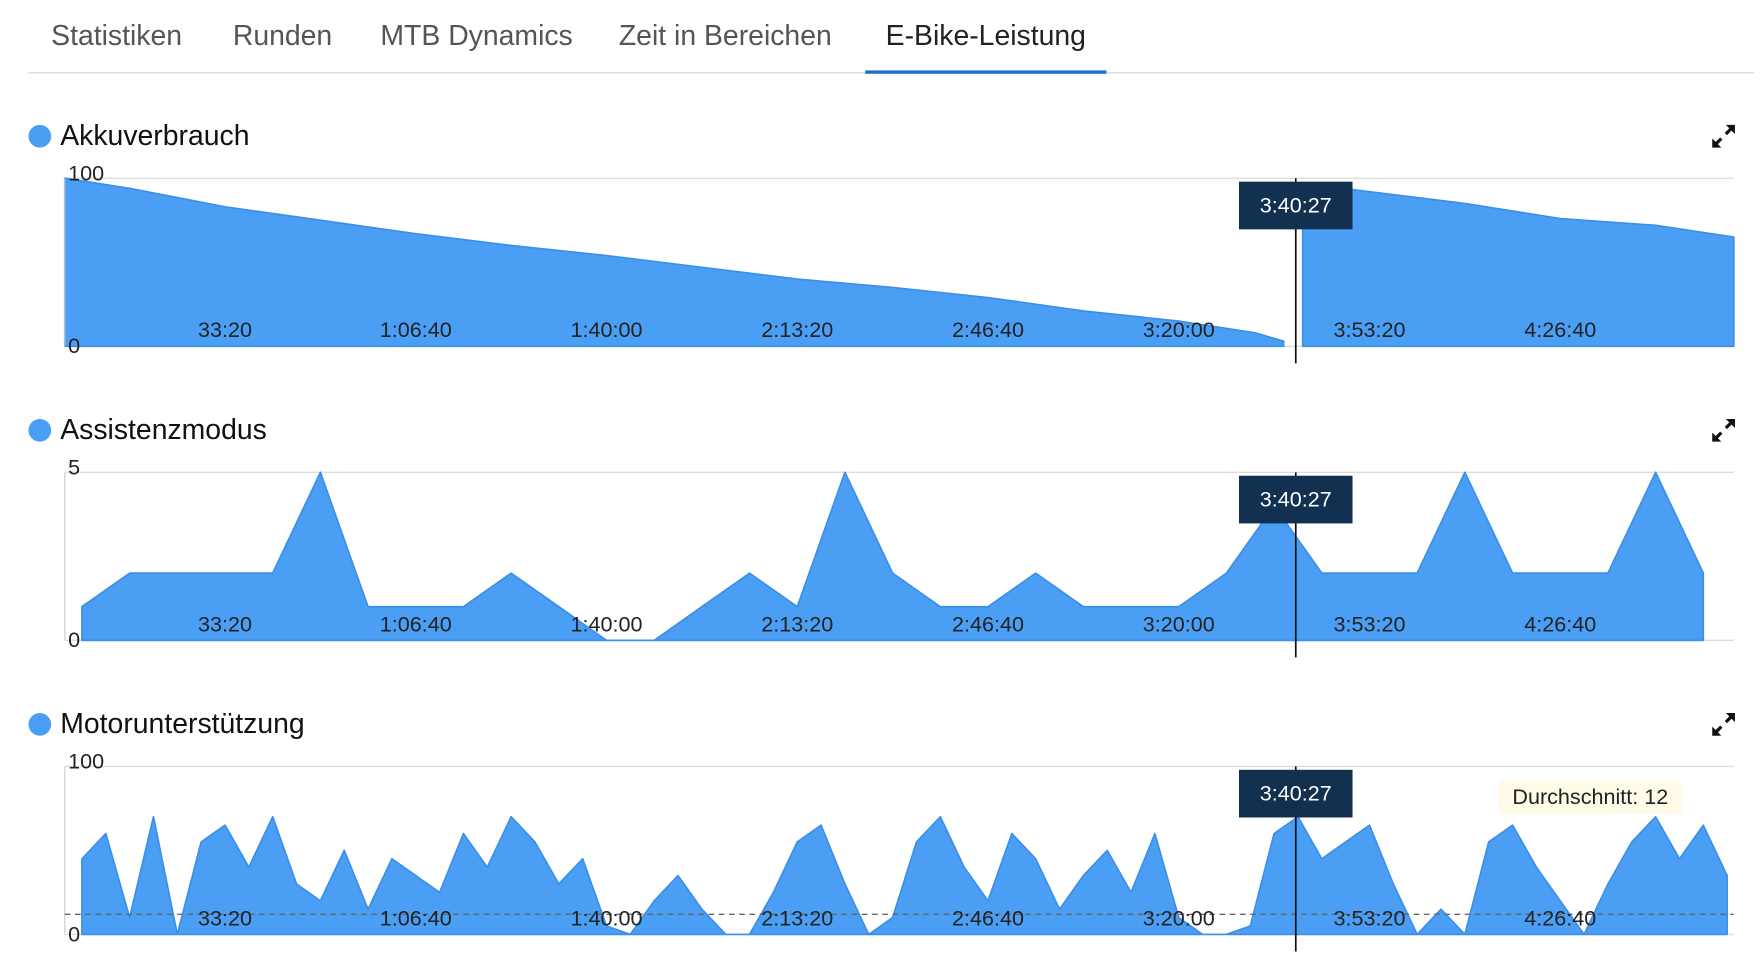  I want to click on average-label: Durchschnitt: 12, so click(1590, 796).